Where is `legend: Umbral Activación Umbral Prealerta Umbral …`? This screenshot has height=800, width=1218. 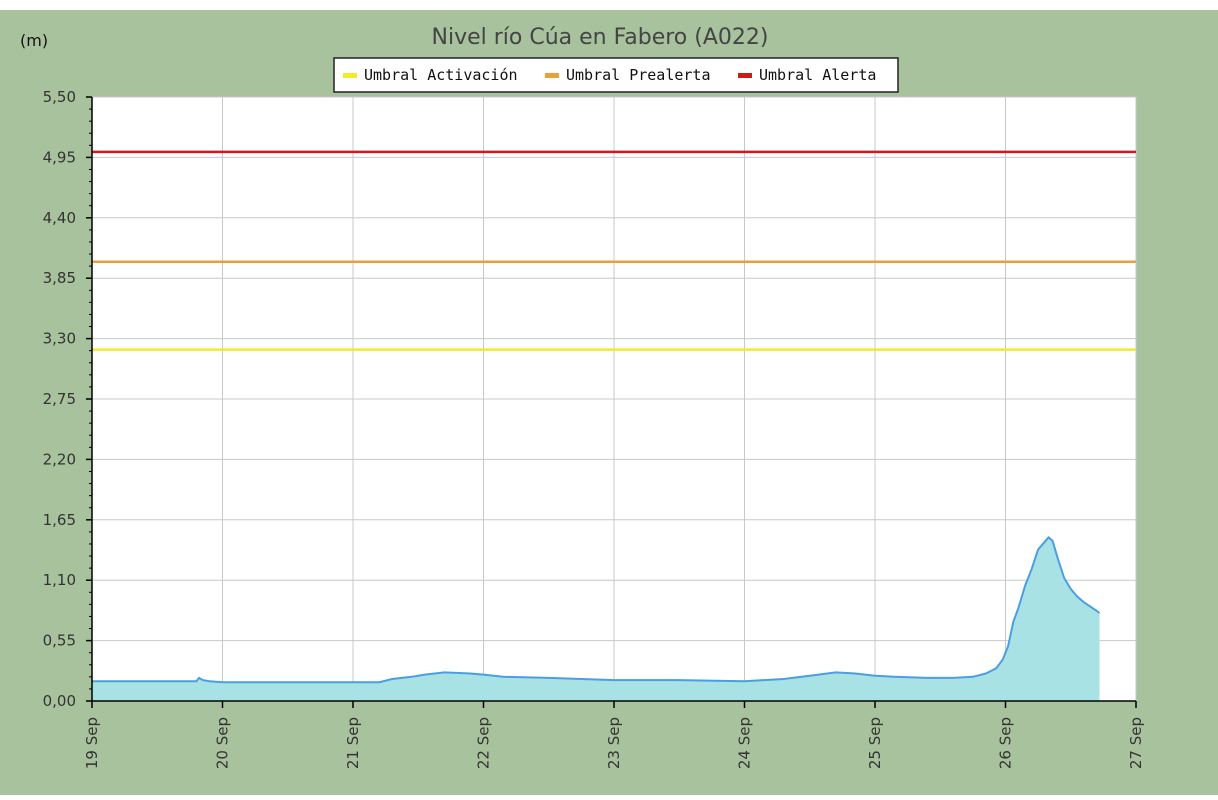 legend: Umbral Activación Umbral Prealerta Umbral … is located at coordinates (616, 75).